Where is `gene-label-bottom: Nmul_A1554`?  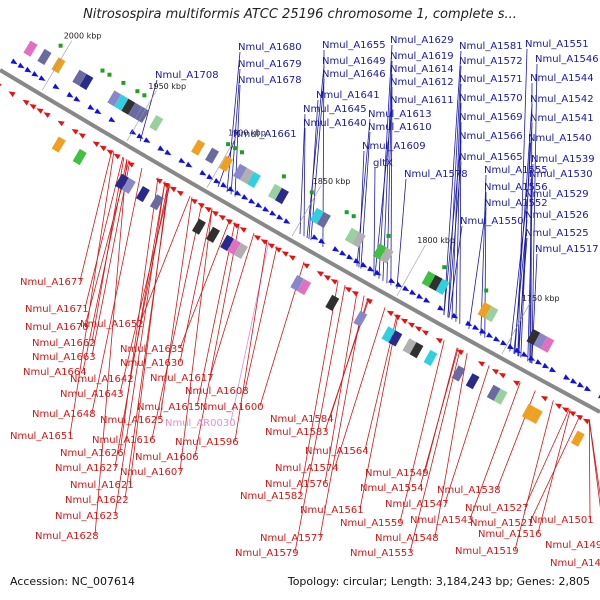
gene-label-bottom: Nmul_A1554 is located at coordinates (392, 488).